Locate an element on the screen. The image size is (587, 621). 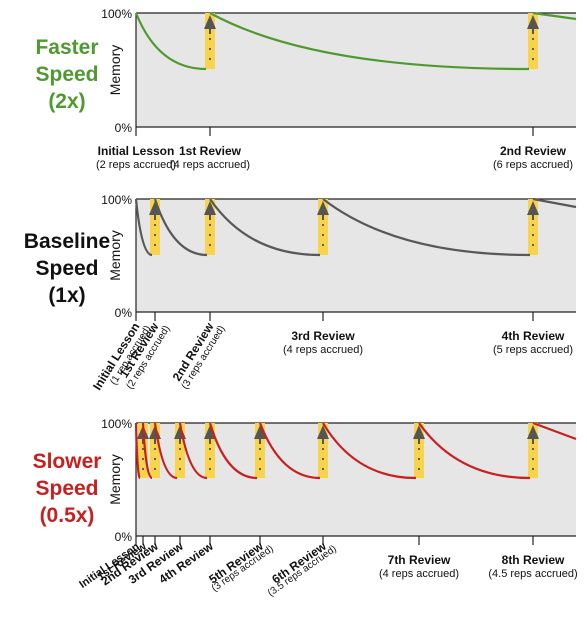
faster-review-sub: (6 reps accrued) is located at coordinates (533, 165).